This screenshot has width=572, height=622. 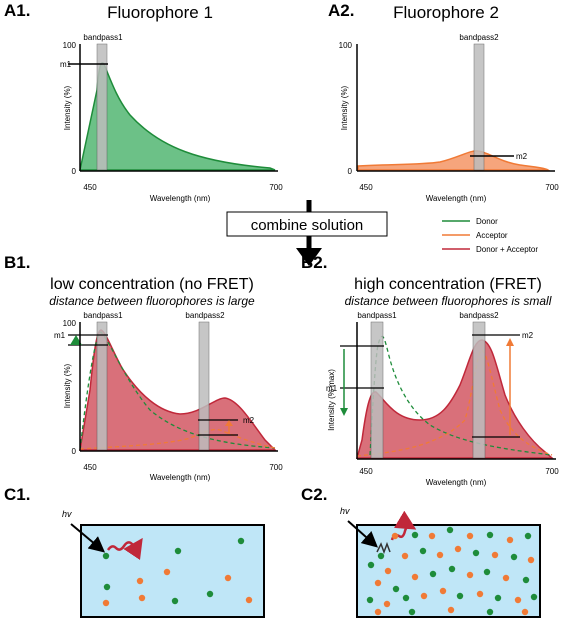 I want to click on m1-label-a1: m1, so click(x=66, y=64).